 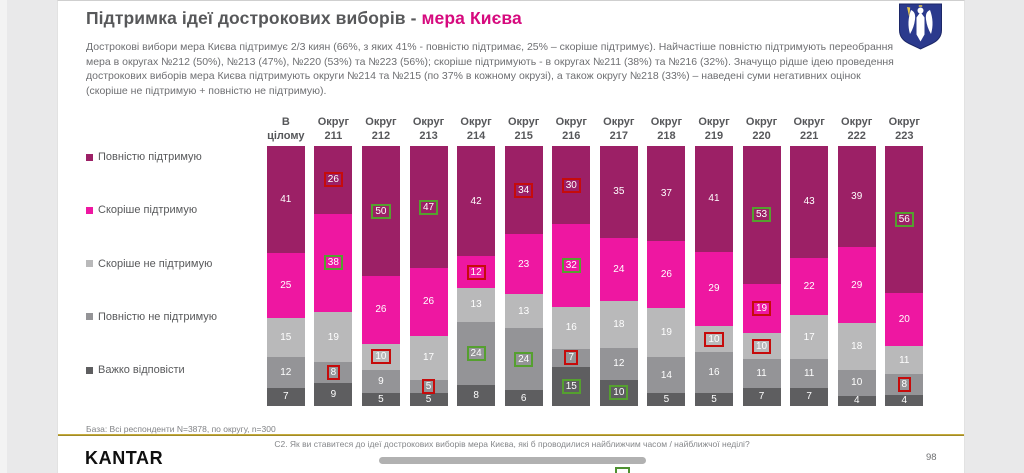 I want to click on bar-segment: 9, so click(x=380, y=381).